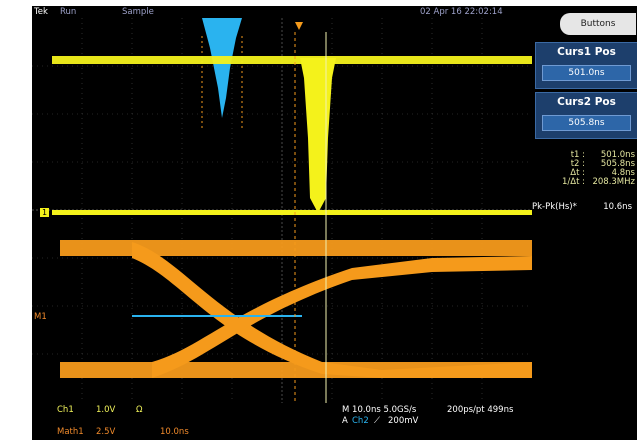 This screenshot has width=639, height=442. Describe the element at coordinates (360, 421) in the screenshot. I see `trigger-channel: Ch2` at that location.